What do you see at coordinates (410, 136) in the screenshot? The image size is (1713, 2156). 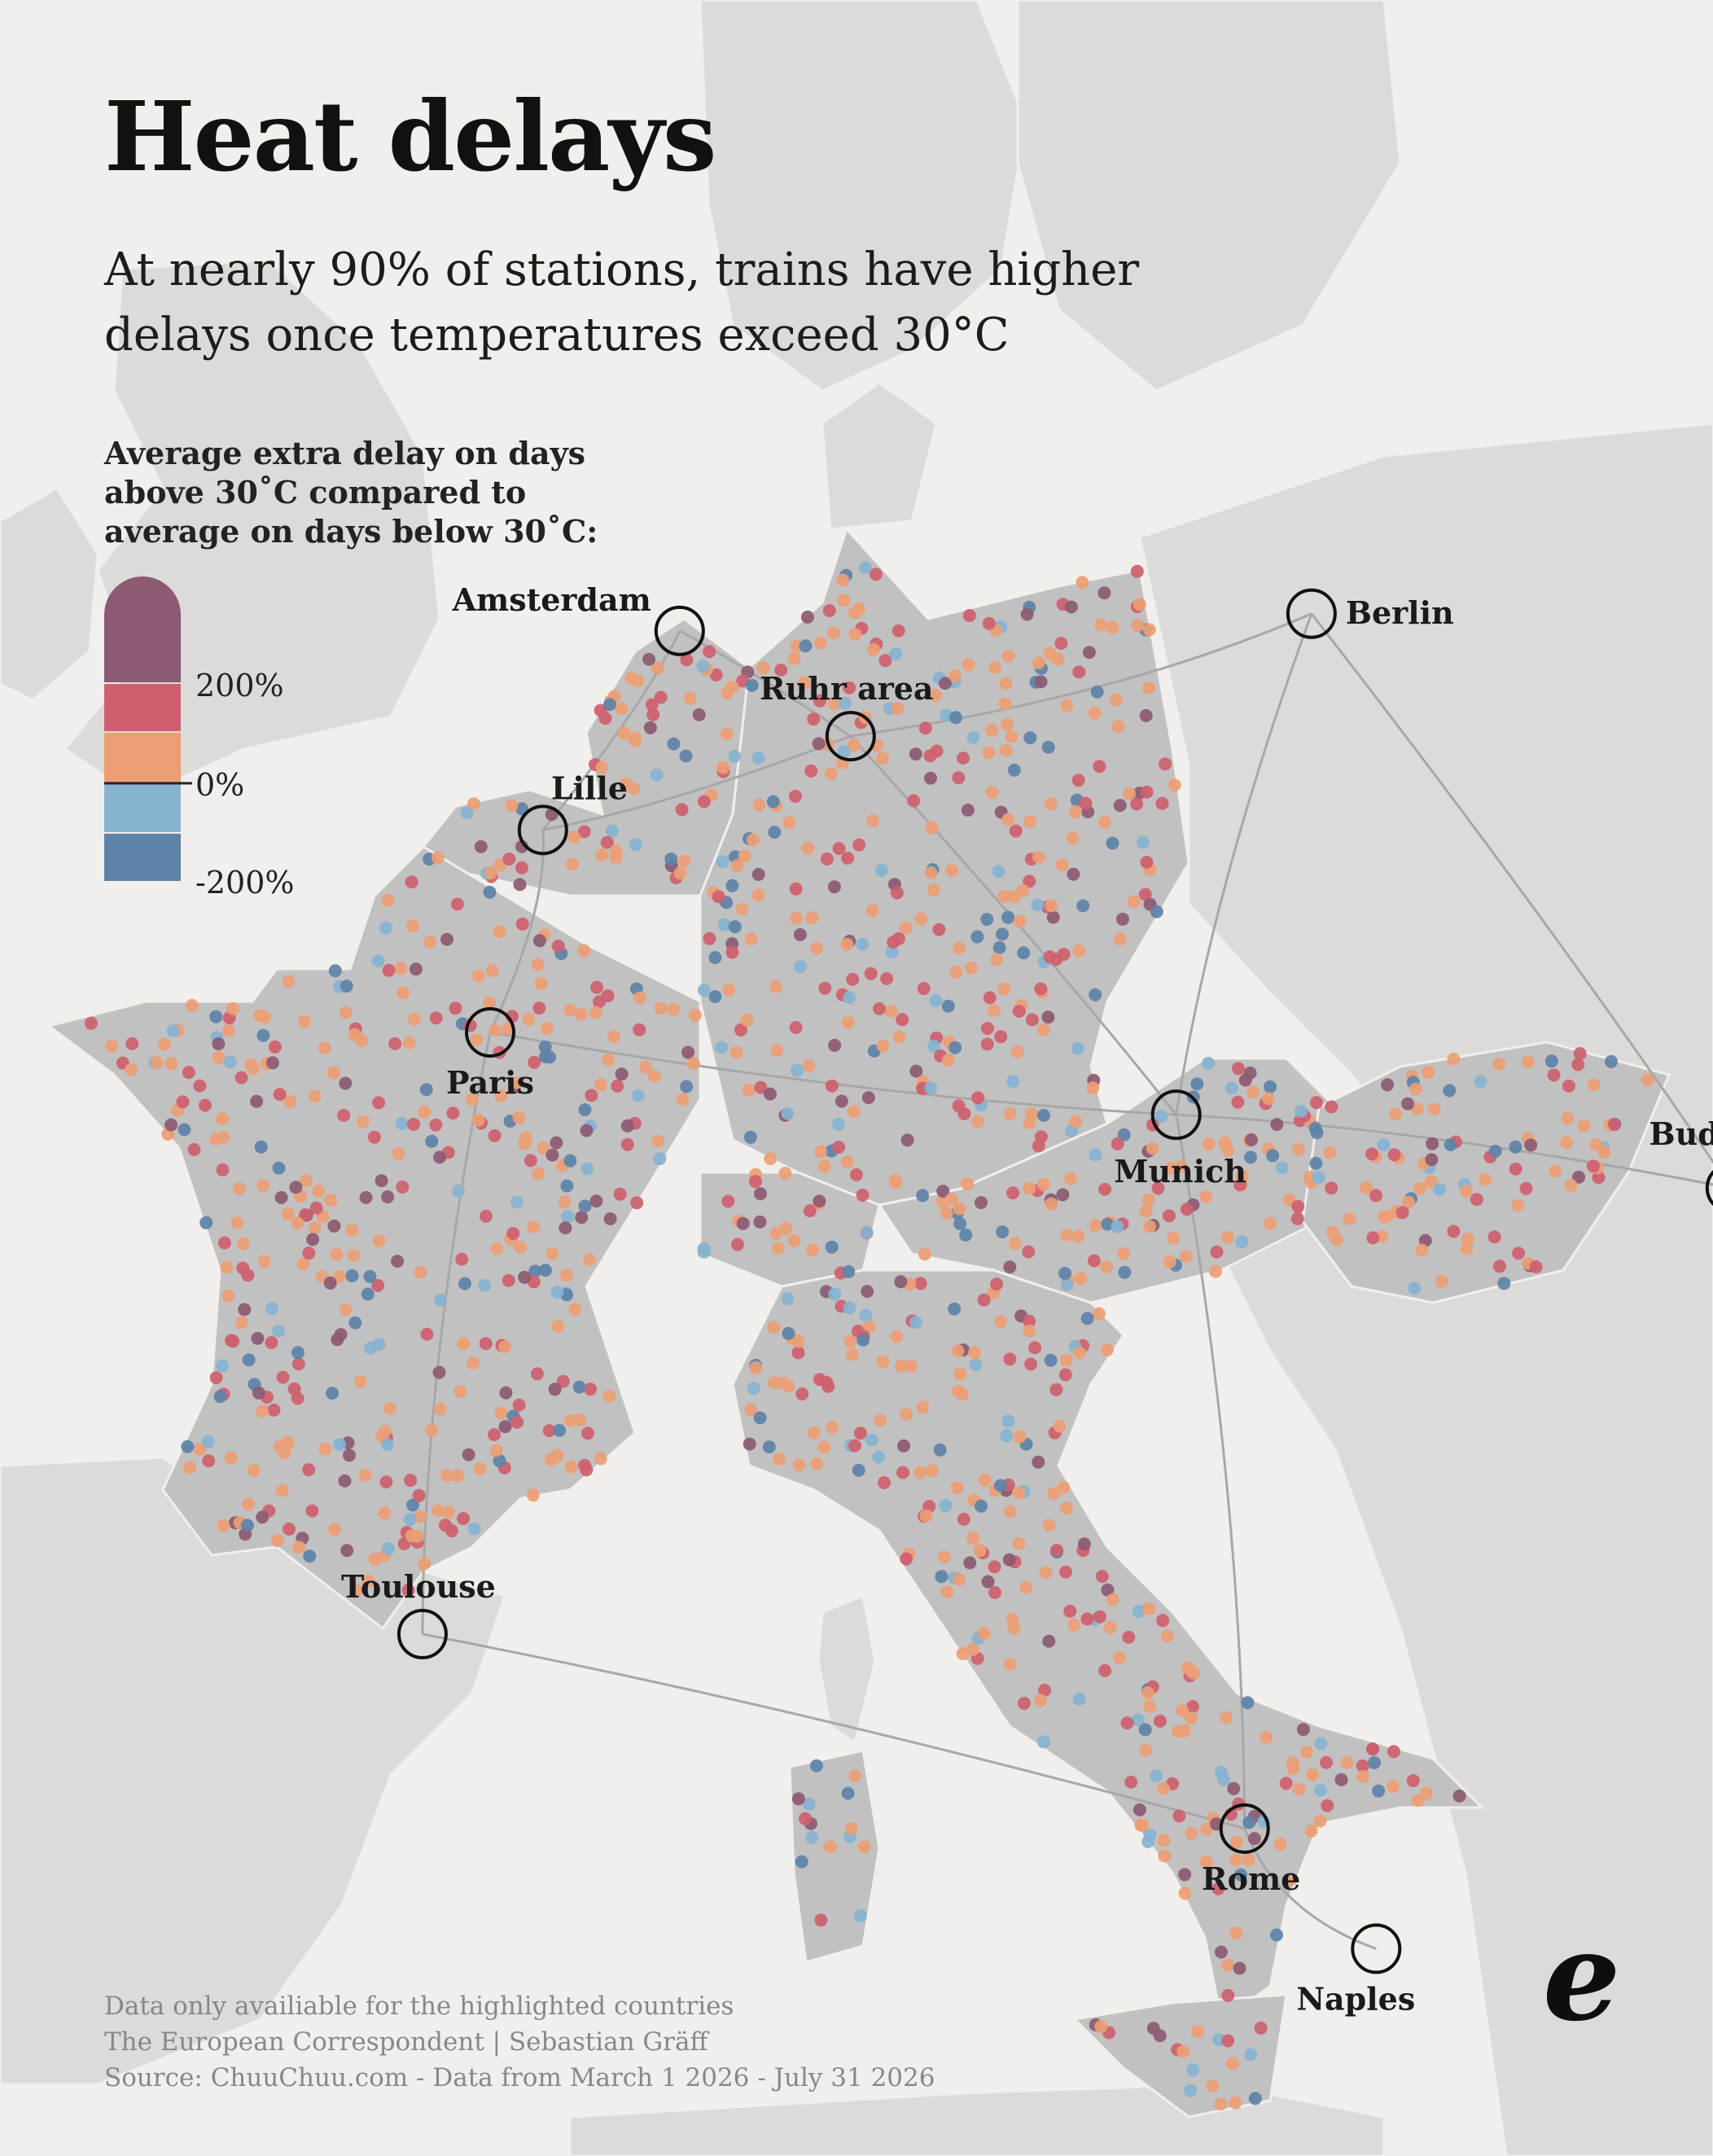 I see `page-title: Heat delays` at bounding box center [410, 136].